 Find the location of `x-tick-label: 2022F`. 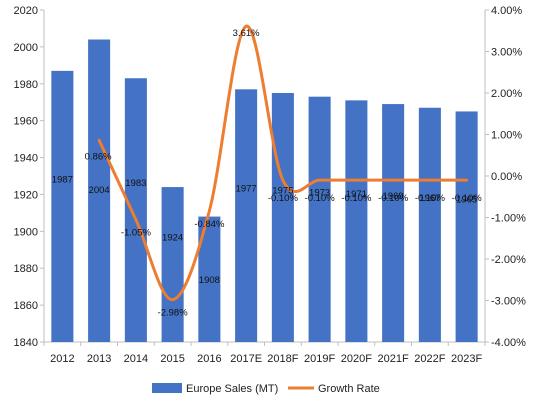

x-tick-label: 2022F is located at coordinates (429, 359).